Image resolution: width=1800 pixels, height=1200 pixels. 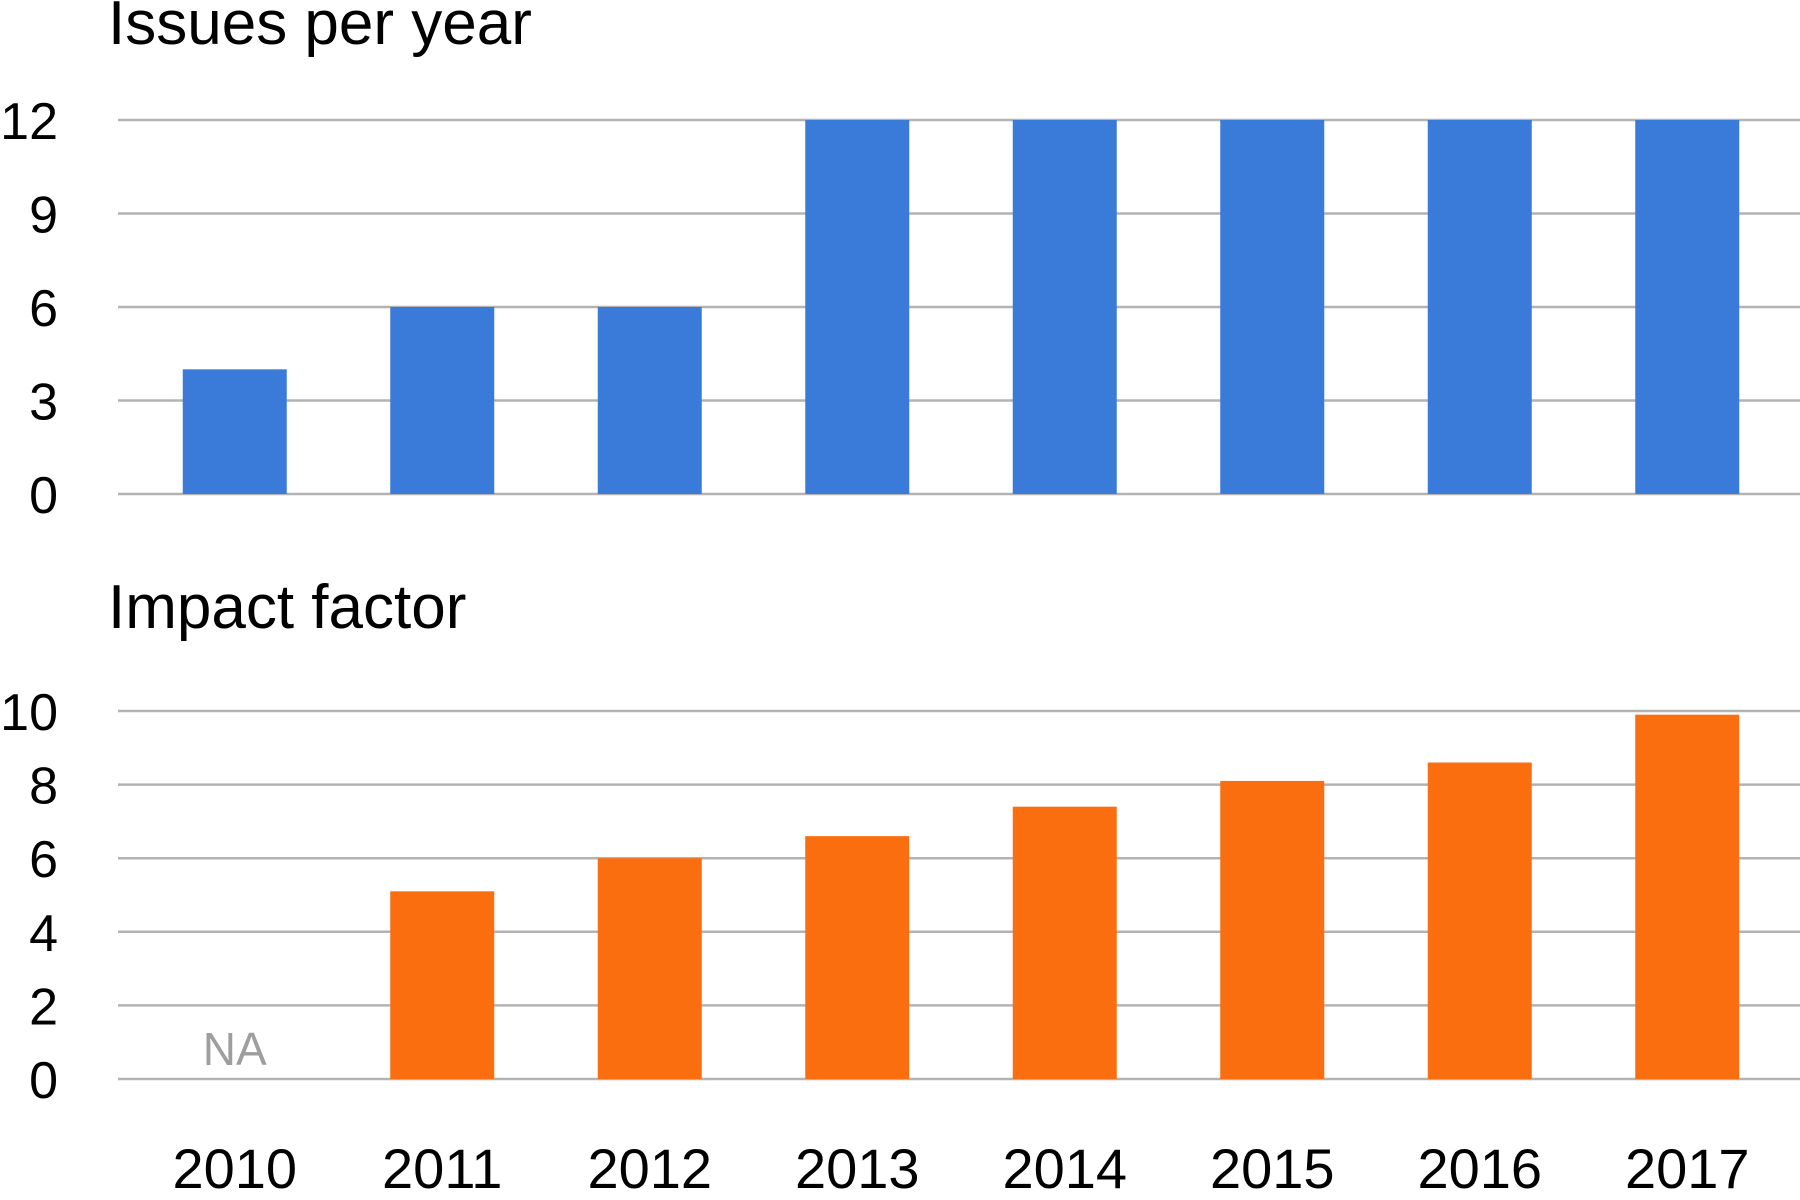 I want to click on chart-title: Issues per year, so click(x=320, y=29).